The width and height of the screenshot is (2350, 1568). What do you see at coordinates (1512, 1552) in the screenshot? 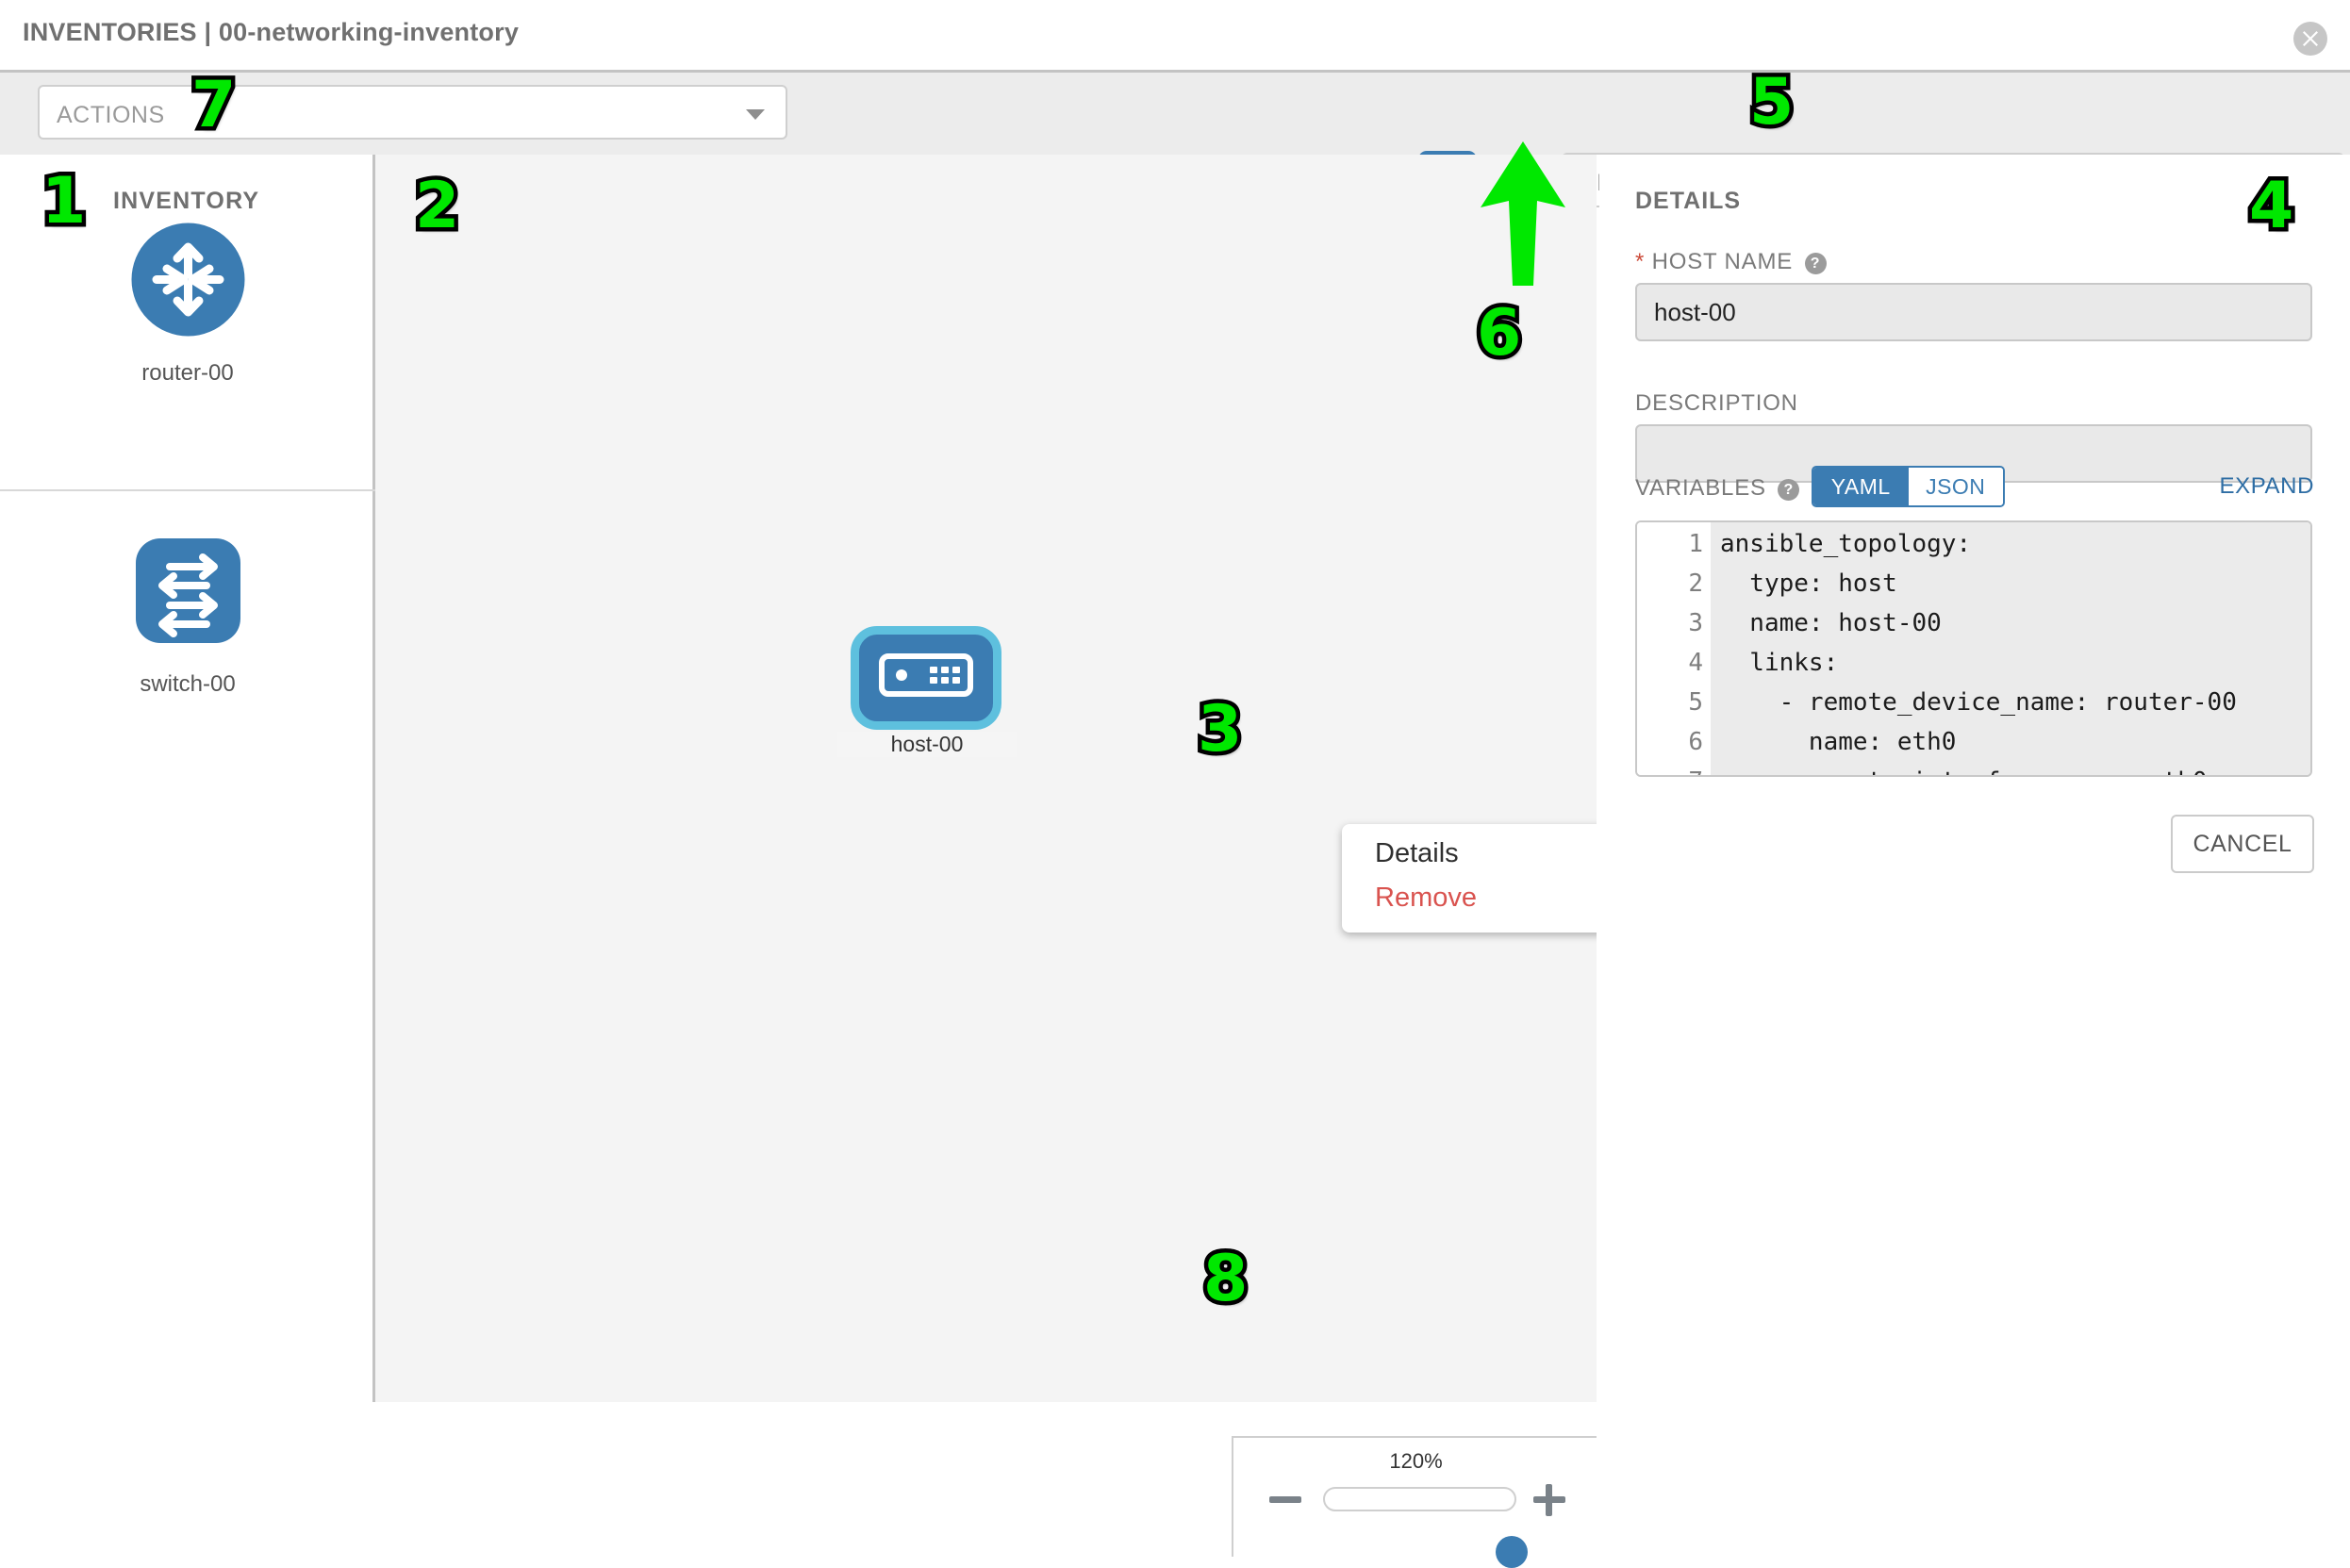
I see `zoom-slider-thumb` at bounding box center [1512, 1552].